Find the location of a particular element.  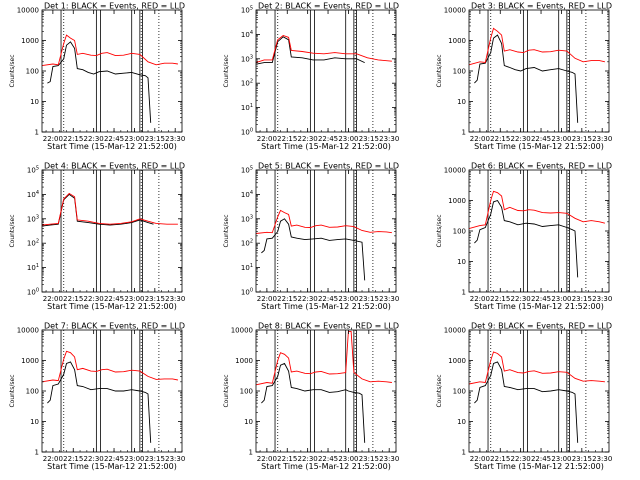

panel-title: Det 3: BLACK = Events, RED = LLD is located at coordinates (541, 6).